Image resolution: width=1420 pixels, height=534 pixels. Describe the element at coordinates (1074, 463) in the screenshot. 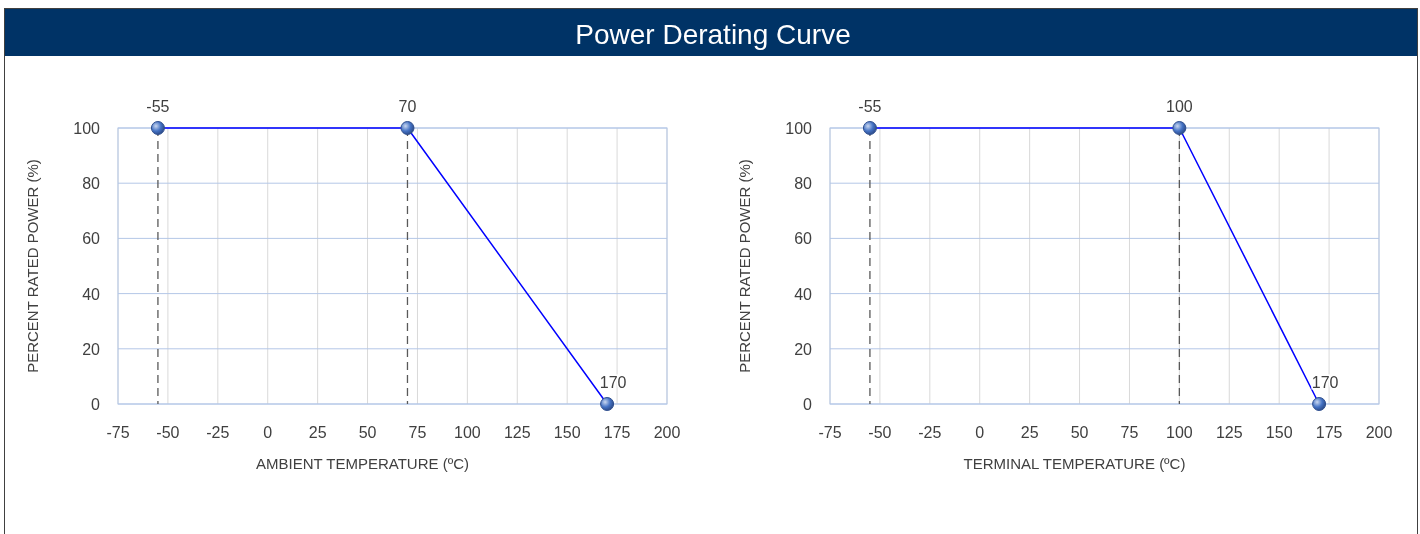

I see `x-axis-title: TERMINAL TEMPERATURE (ºC)` at that location.